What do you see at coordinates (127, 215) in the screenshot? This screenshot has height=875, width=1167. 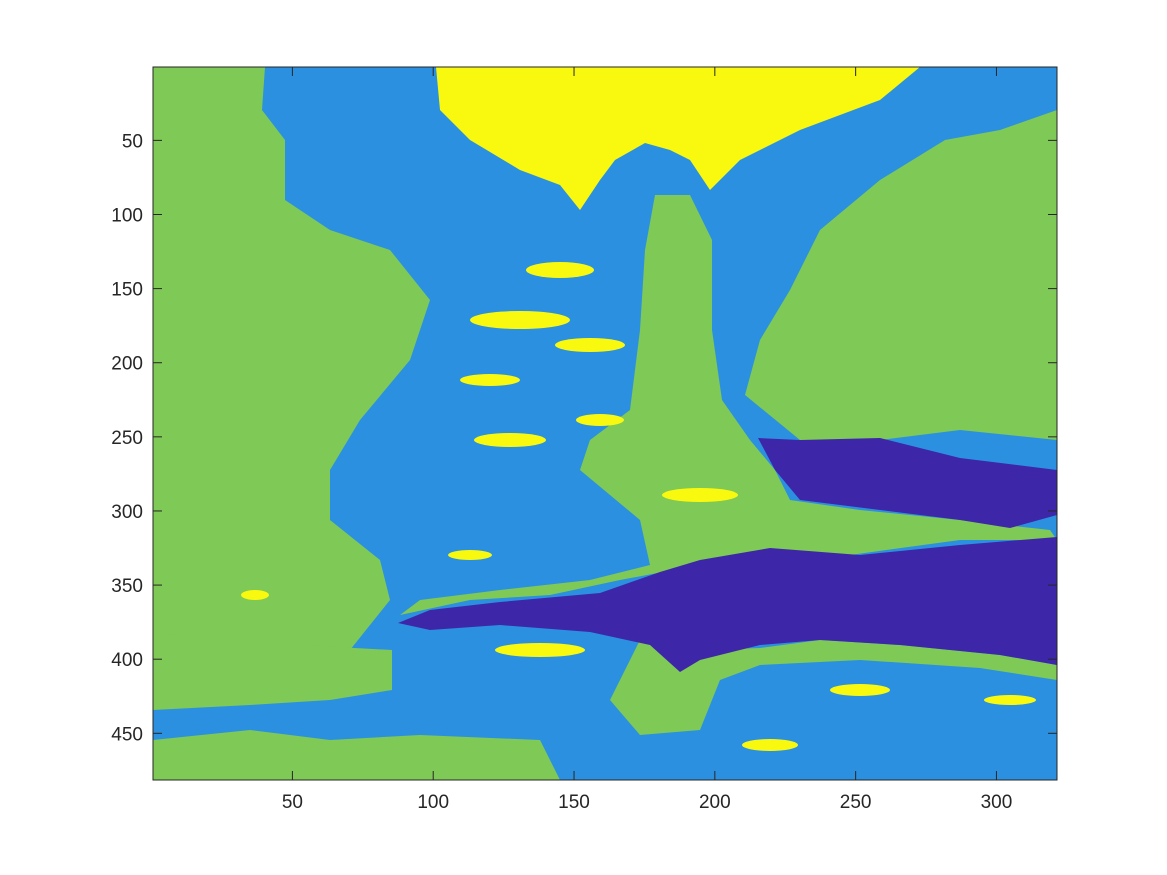 I see `y-tick-label: 100` at bounding box center [127, 215].